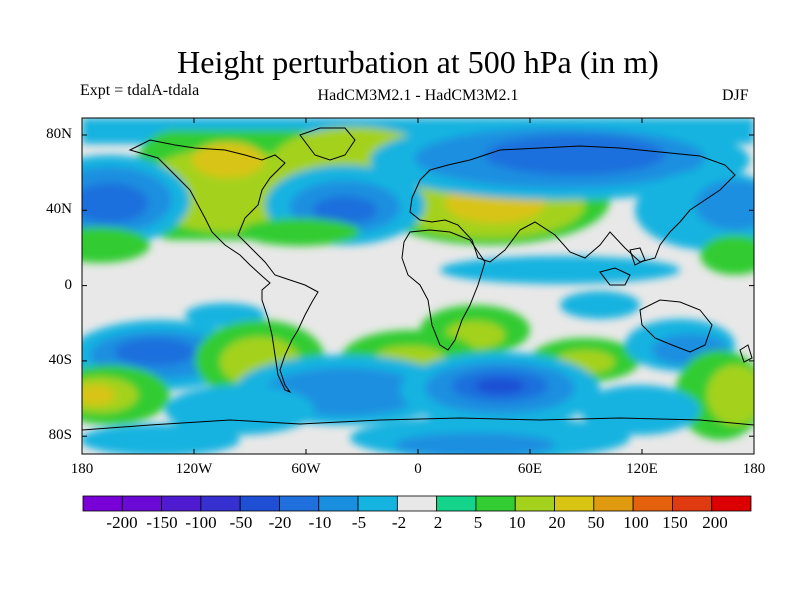 The image size is (800, 600). I want to click on y-tick-label: 40N, so click(59, 209).